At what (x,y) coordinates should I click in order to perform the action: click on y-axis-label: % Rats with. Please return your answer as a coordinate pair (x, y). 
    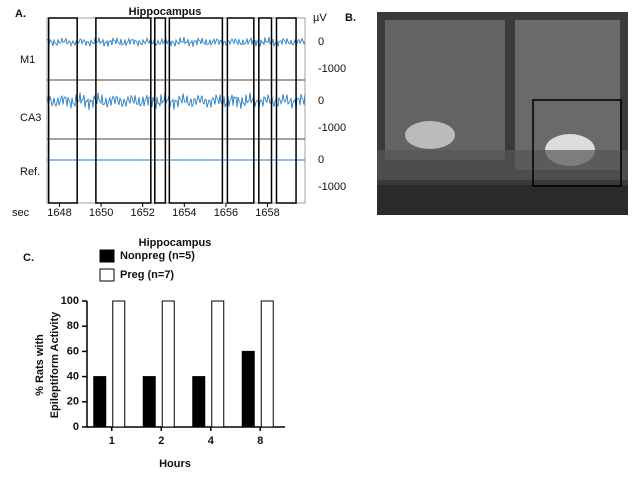
    Looking at the image, I should click on (40, 365).